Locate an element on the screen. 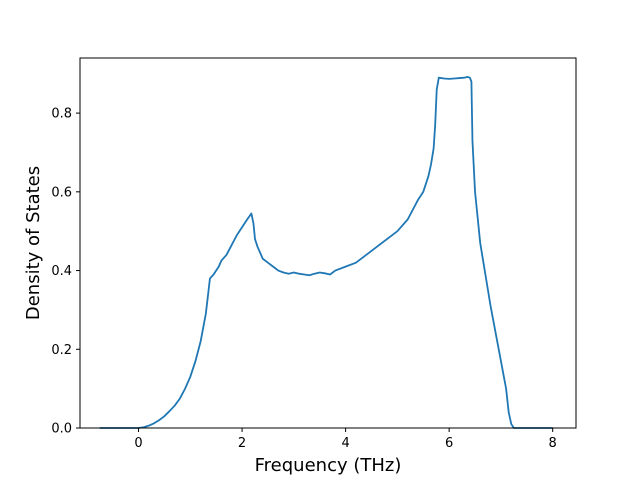 The width and height of the screenshot is (640, 480). y-tick-label: 0.8 is located at coordinates (61, 114).